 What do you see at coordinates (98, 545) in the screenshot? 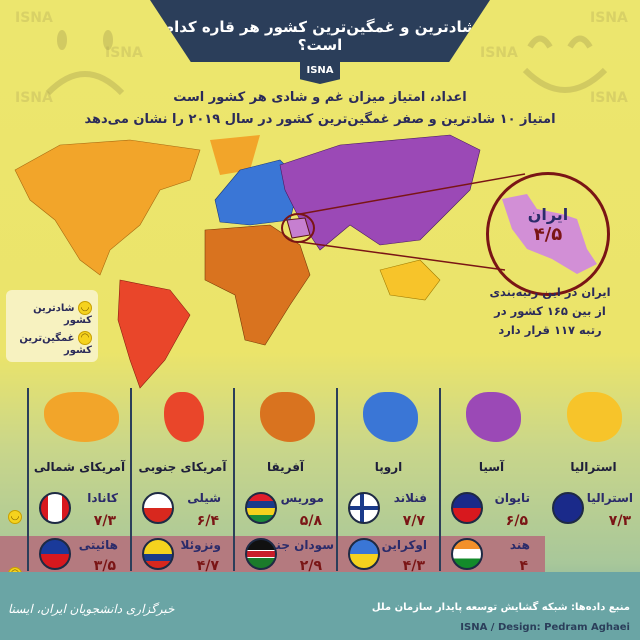
I see `saddest-country: هائیتی` at bounding box center [98, 545].